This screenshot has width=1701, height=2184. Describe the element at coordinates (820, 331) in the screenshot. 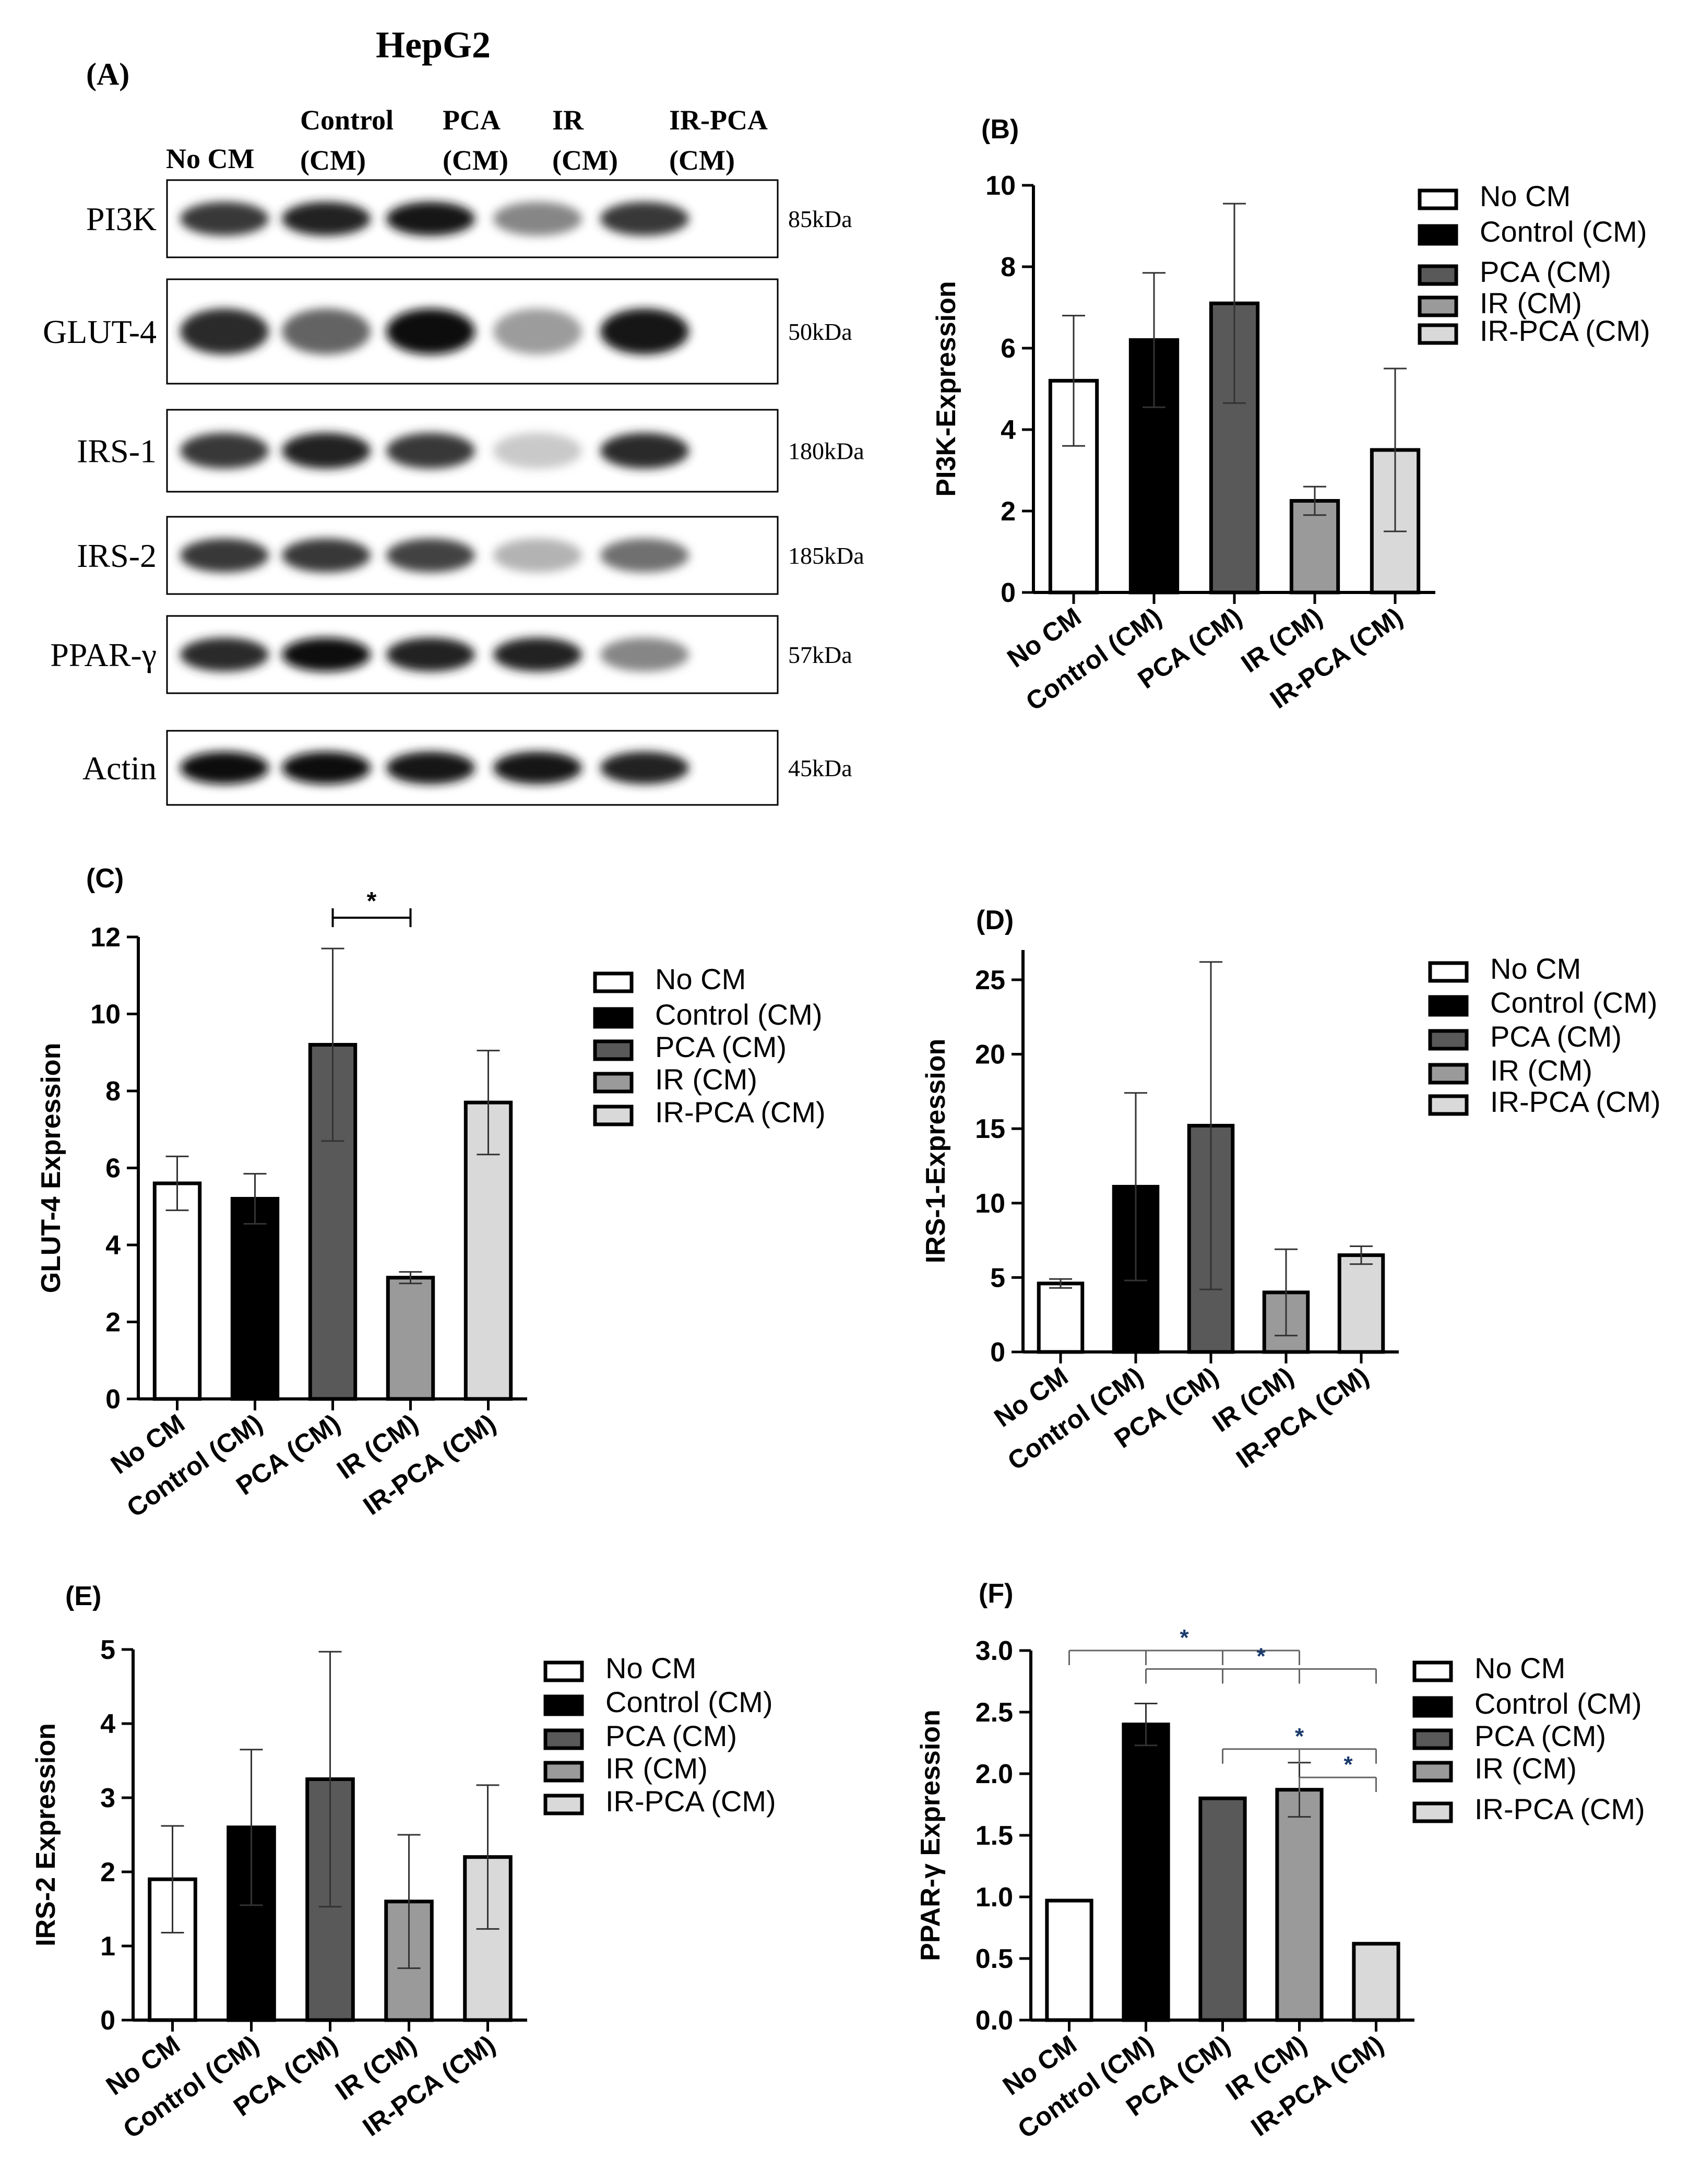

I see `blot-size-label: 50kDa` at that location.